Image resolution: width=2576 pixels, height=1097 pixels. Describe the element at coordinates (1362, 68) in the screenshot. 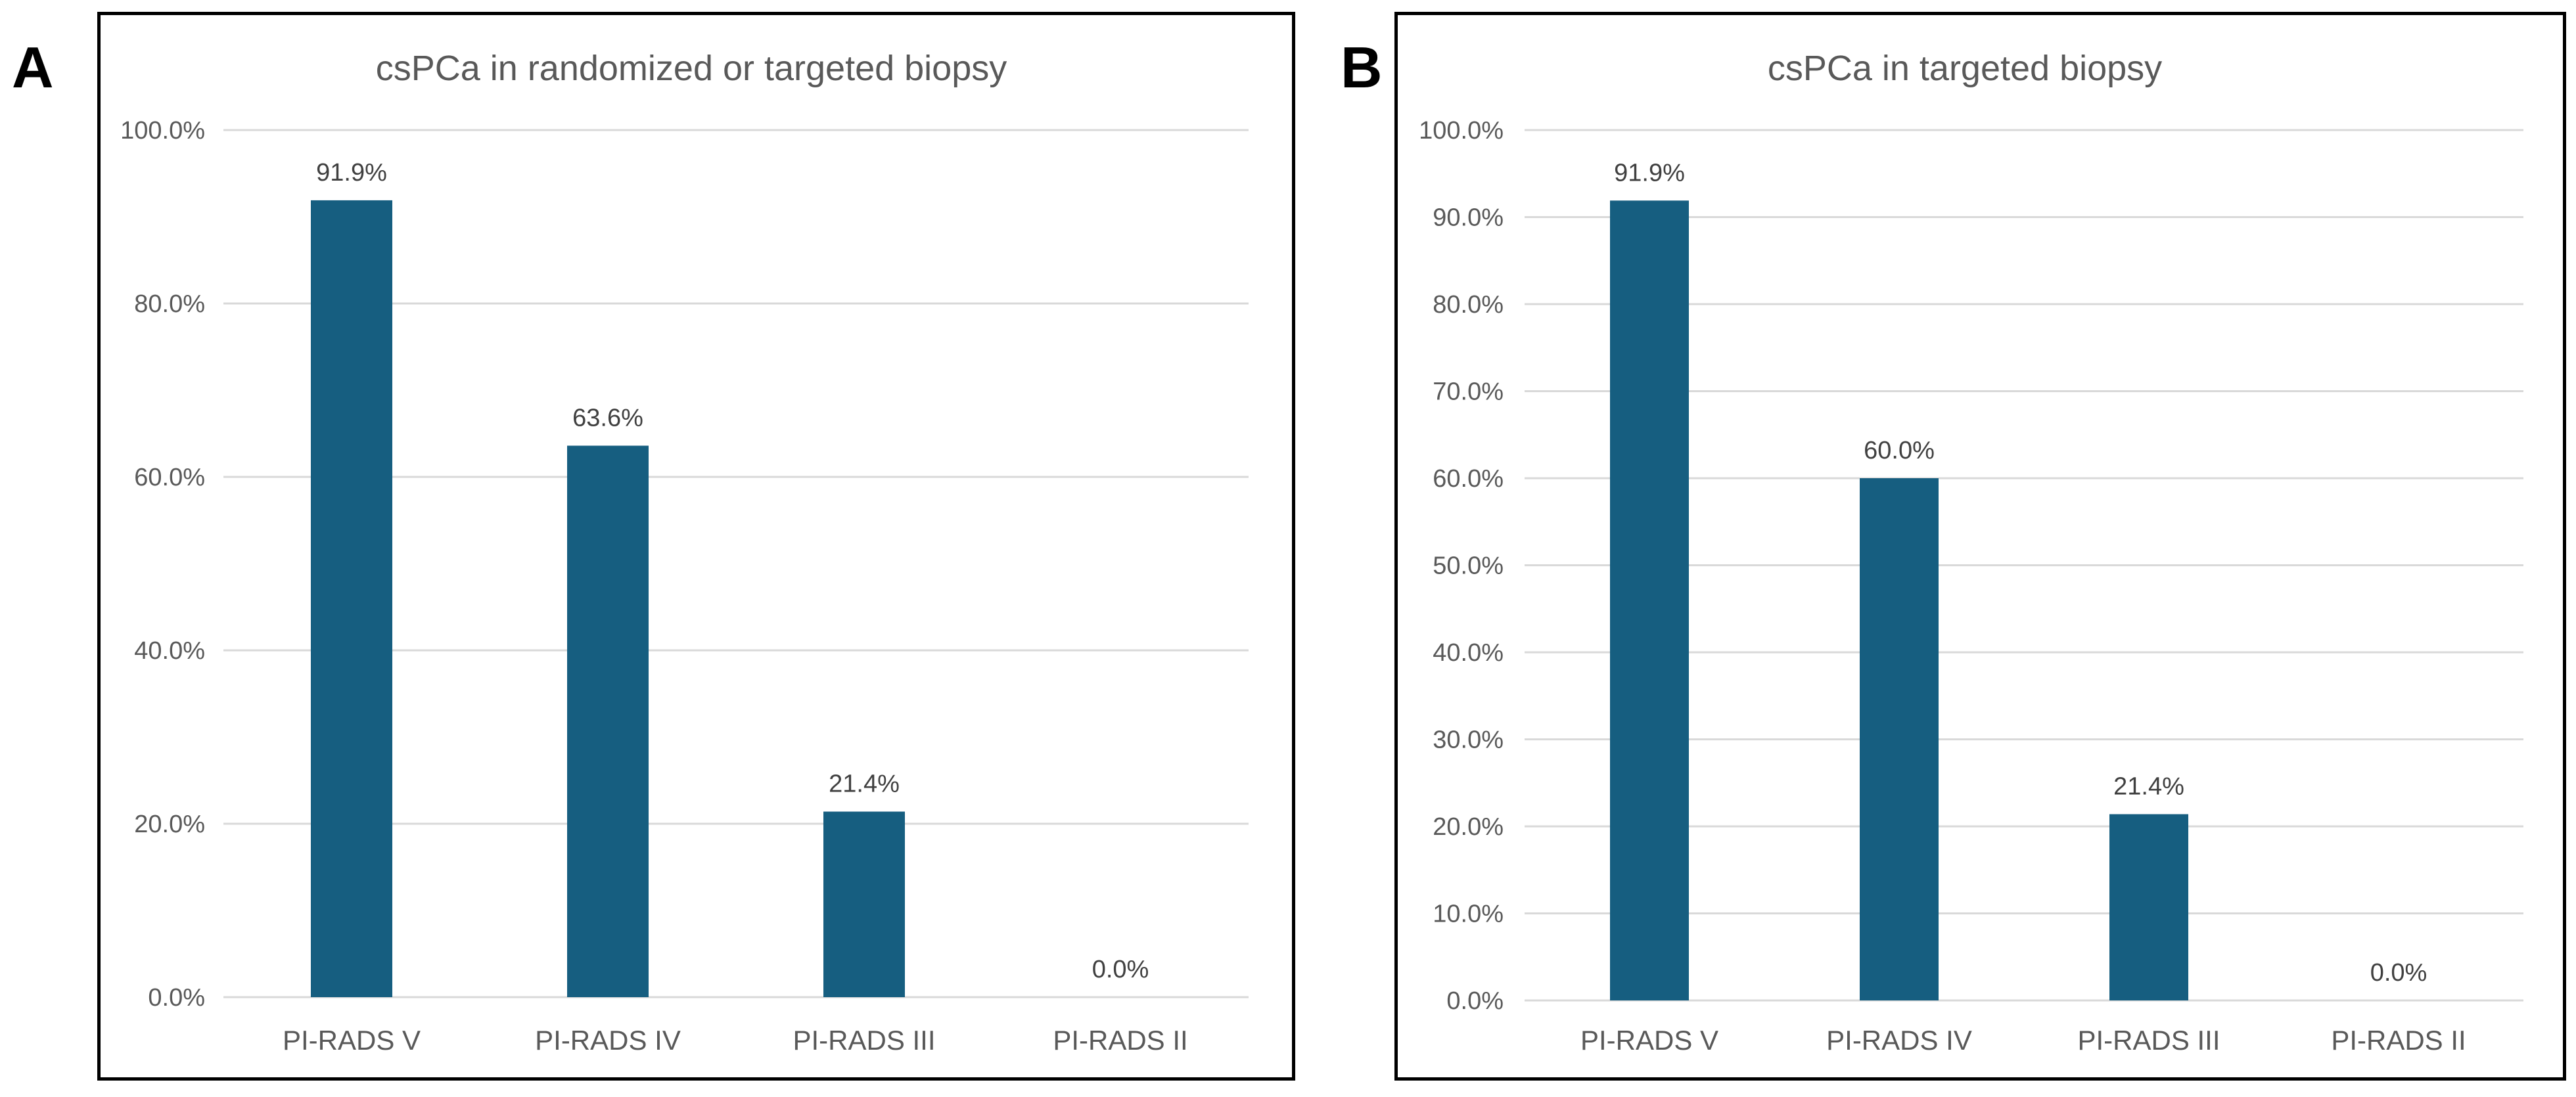

I see `panel-letter-b: B` at that location.